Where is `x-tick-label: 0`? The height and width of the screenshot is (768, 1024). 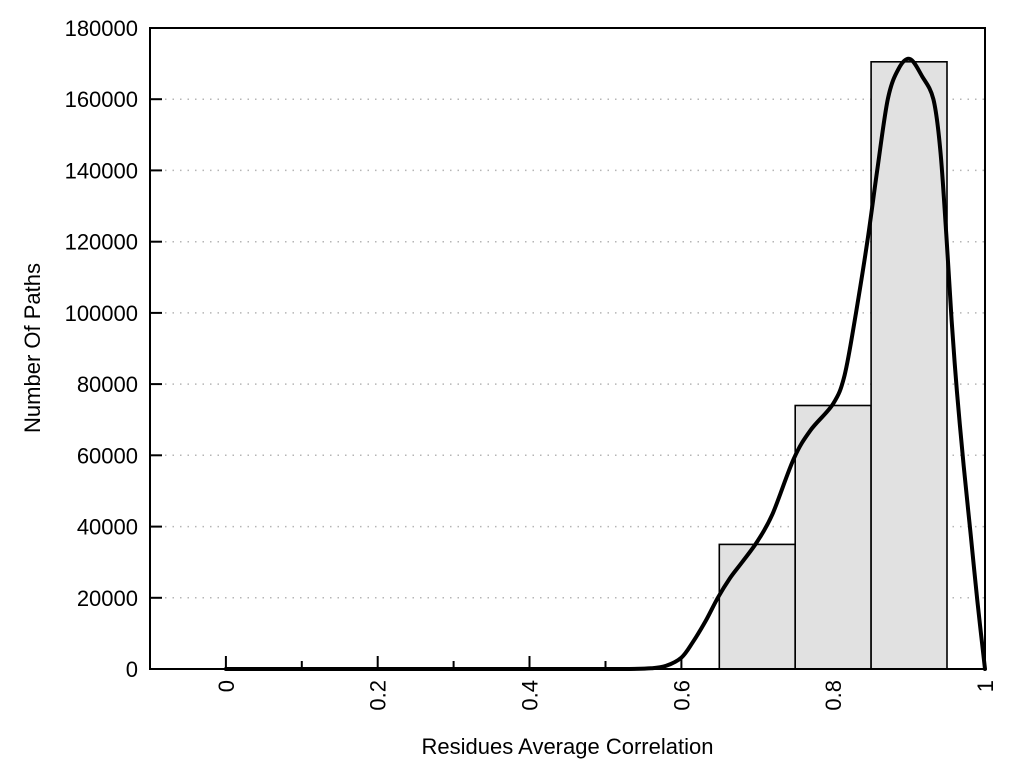 x-tick-label: 0 is located at coordinates (226, 686).